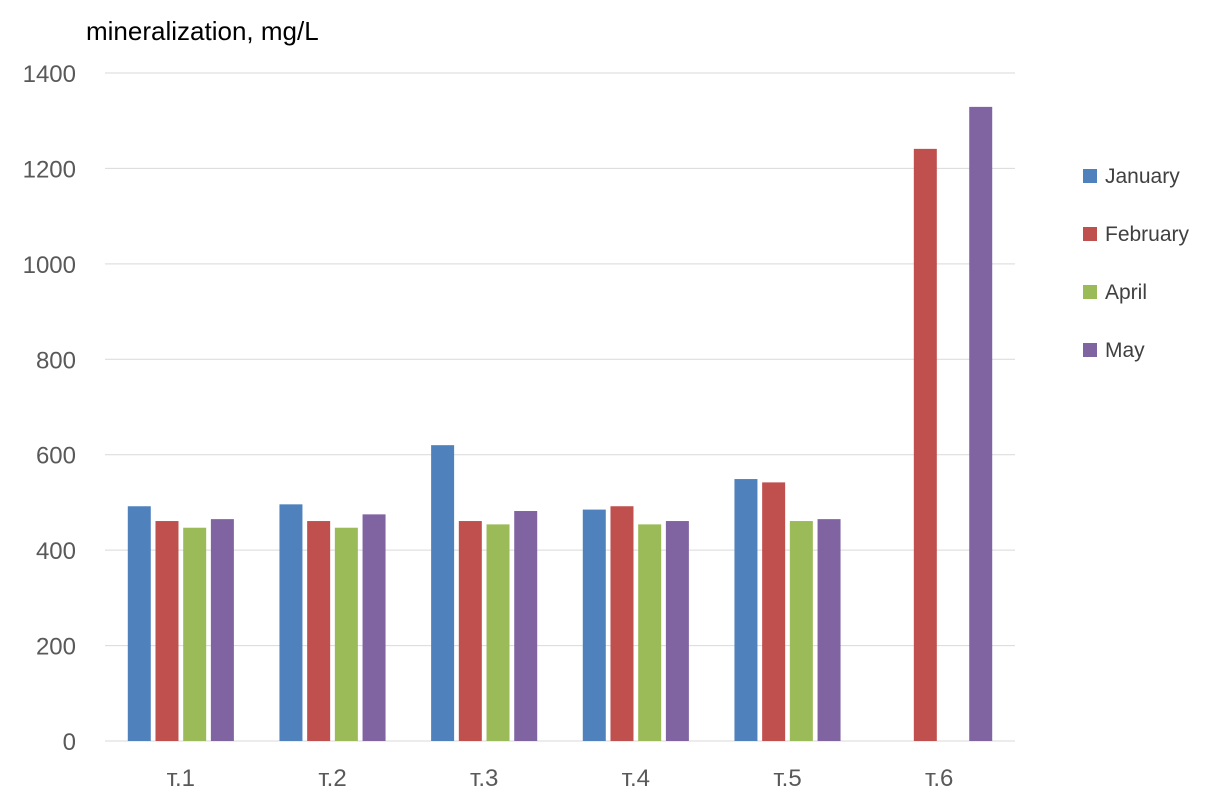  What do you see at coordinates (1125, 350) in the screenshot?
I see `legend-label-may: May` at bounding box center [1125, 350].